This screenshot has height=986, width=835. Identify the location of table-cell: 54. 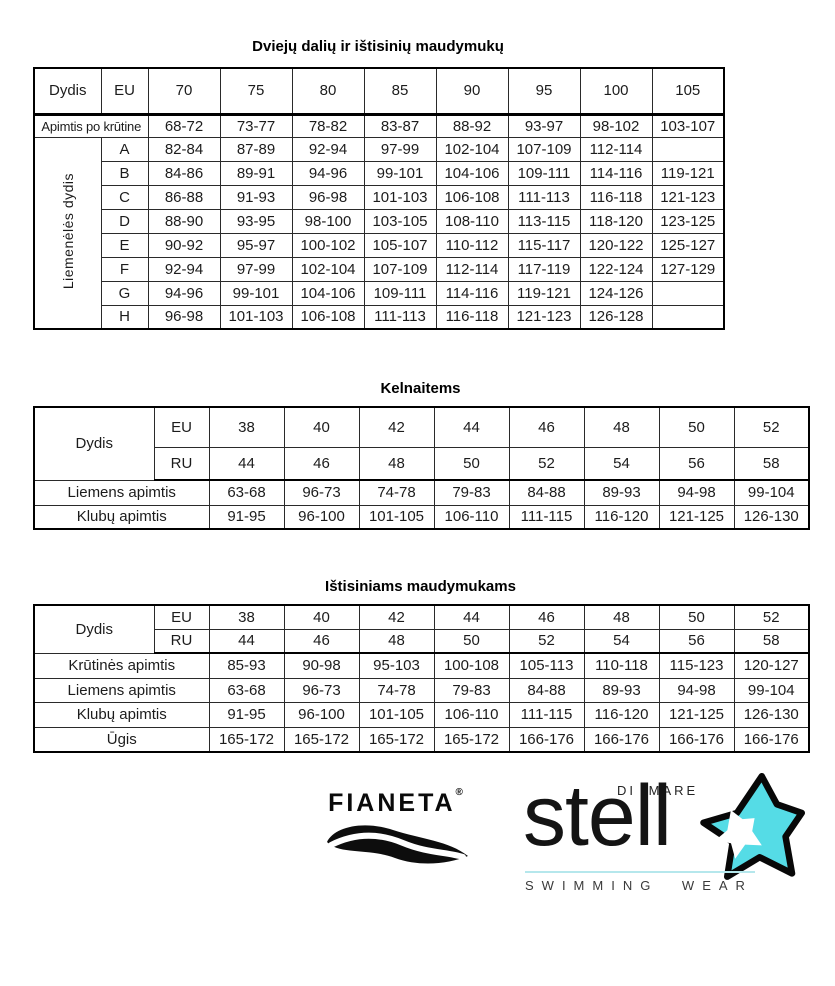
(621, 641).